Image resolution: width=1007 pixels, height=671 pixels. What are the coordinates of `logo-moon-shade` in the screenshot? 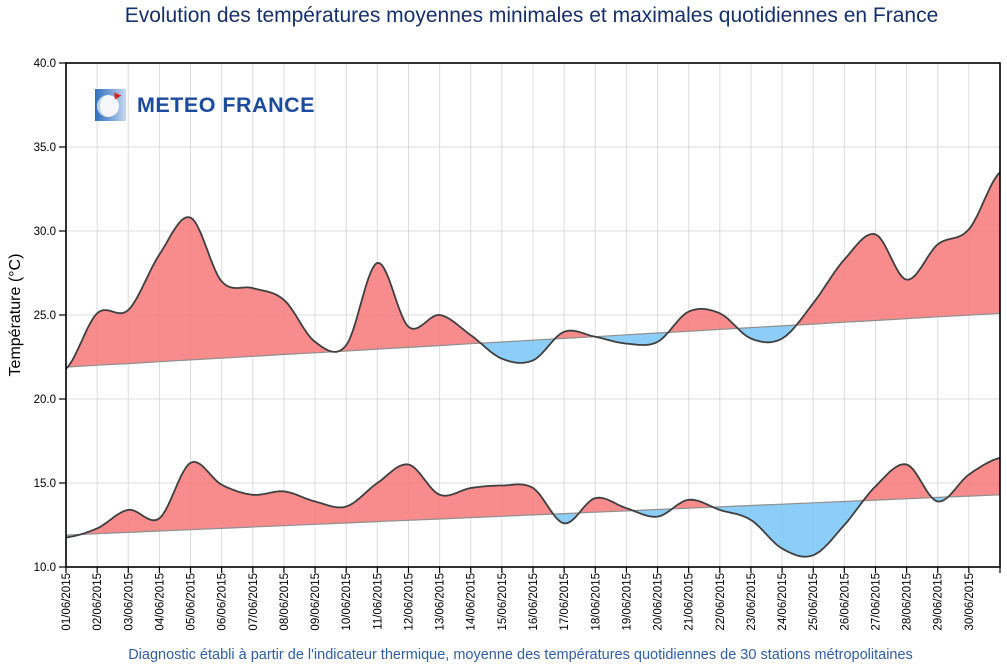 It's located at (102, 106).